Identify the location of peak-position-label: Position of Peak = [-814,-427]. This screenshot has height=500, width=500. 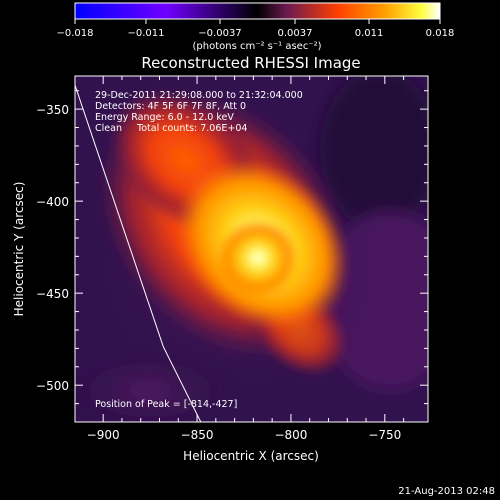
(166, 404).